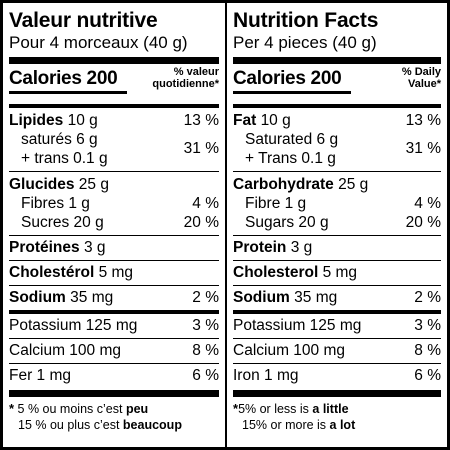 Image resolution: width=450 pixels, height=450 pixels. I want to click on fat-row: Fat 10 g 13 %, so click(337, 120).